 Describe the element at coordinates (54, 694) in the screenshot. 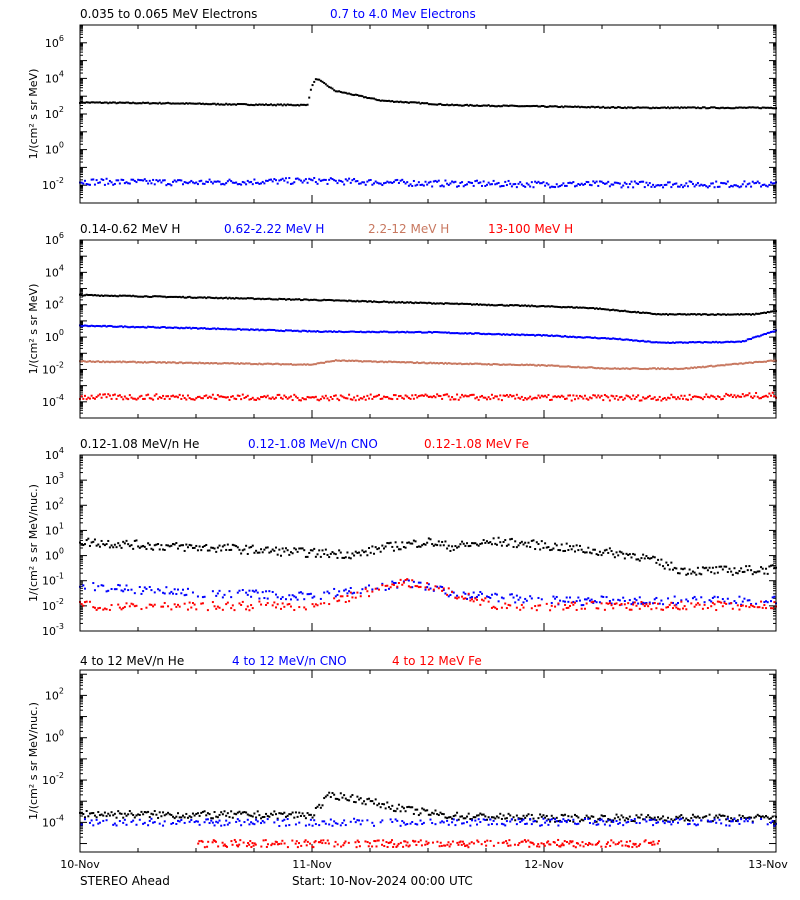

I see `y-tick-label-4_2: 10²` at that location.